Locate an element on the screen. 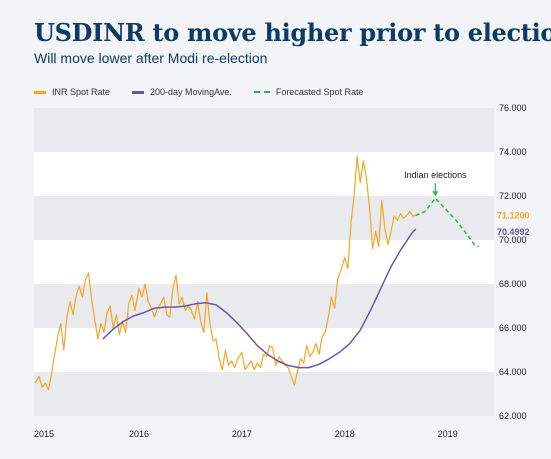  x-tick-label: 2015 is located at coordinates (44, 434).